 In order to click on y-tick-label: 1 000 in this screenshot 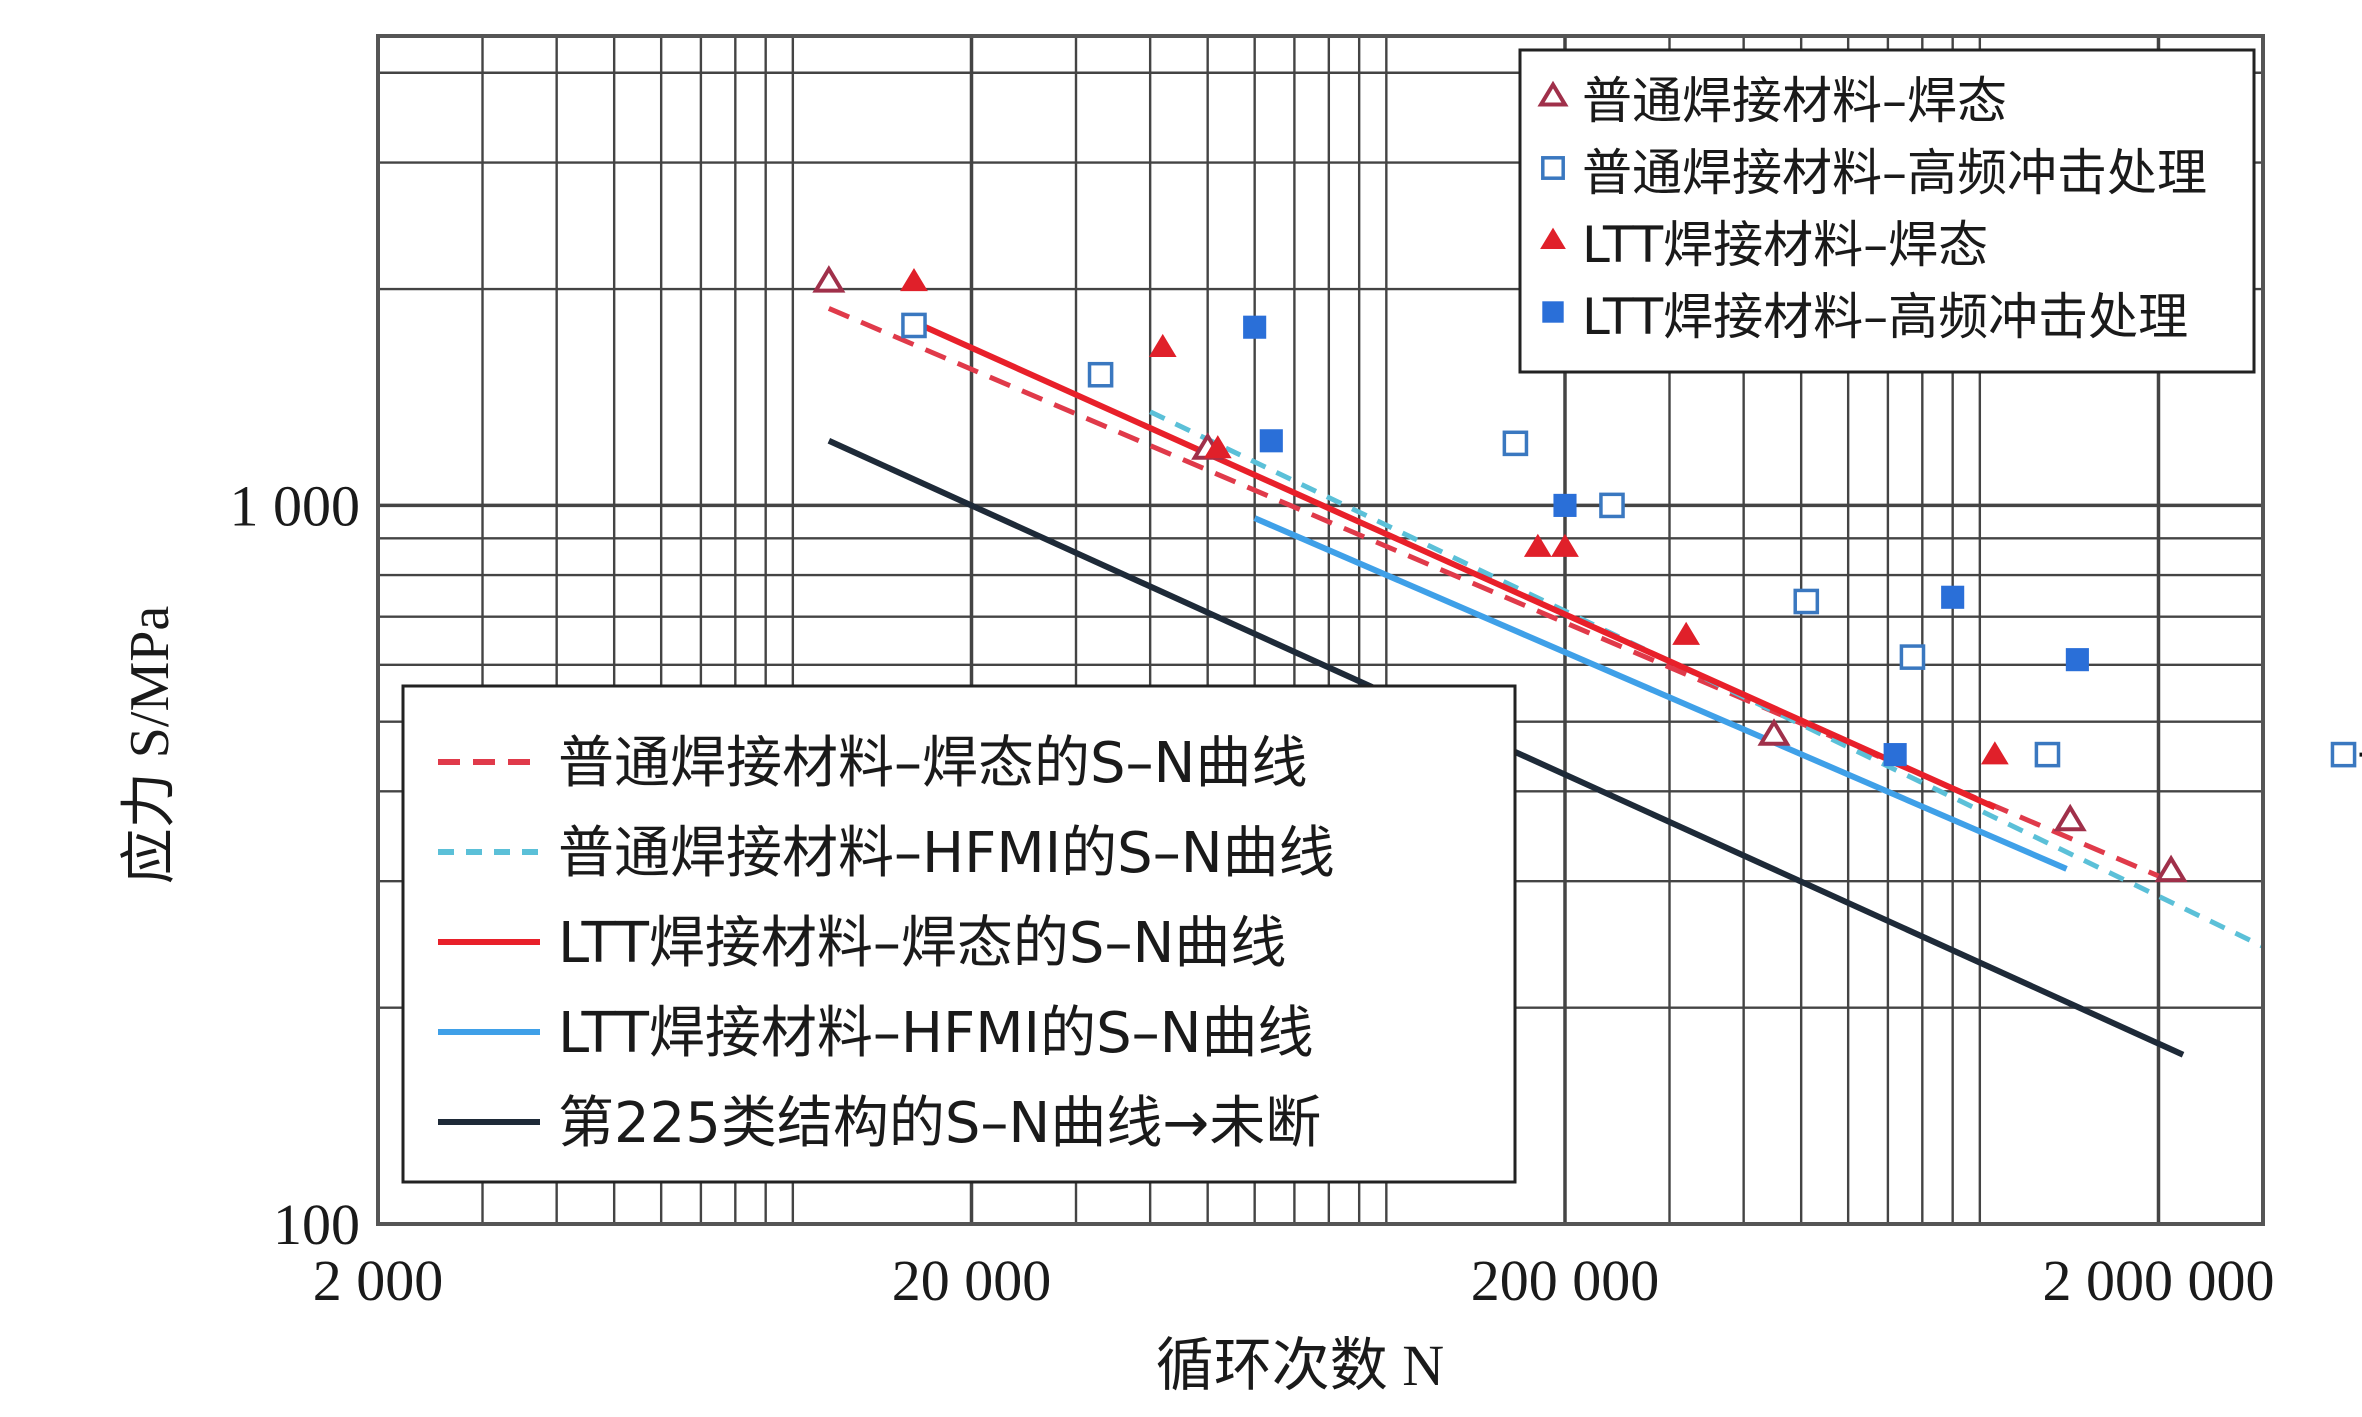, I will do `click(295, 505)`.